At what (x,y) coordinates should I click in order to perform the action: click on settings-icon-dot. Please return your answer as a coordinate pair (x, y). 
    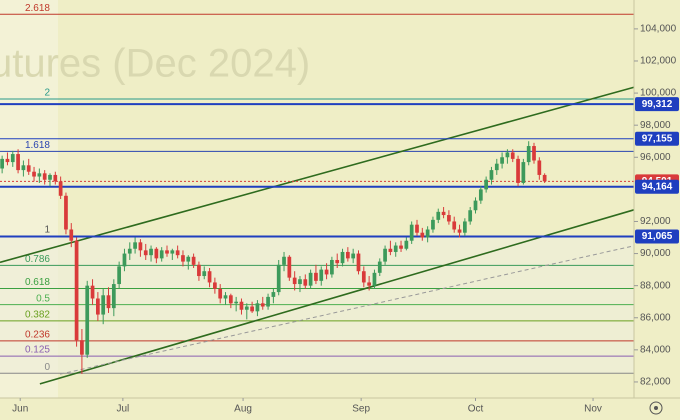
    Looking at the image, I should click on (656, 408).